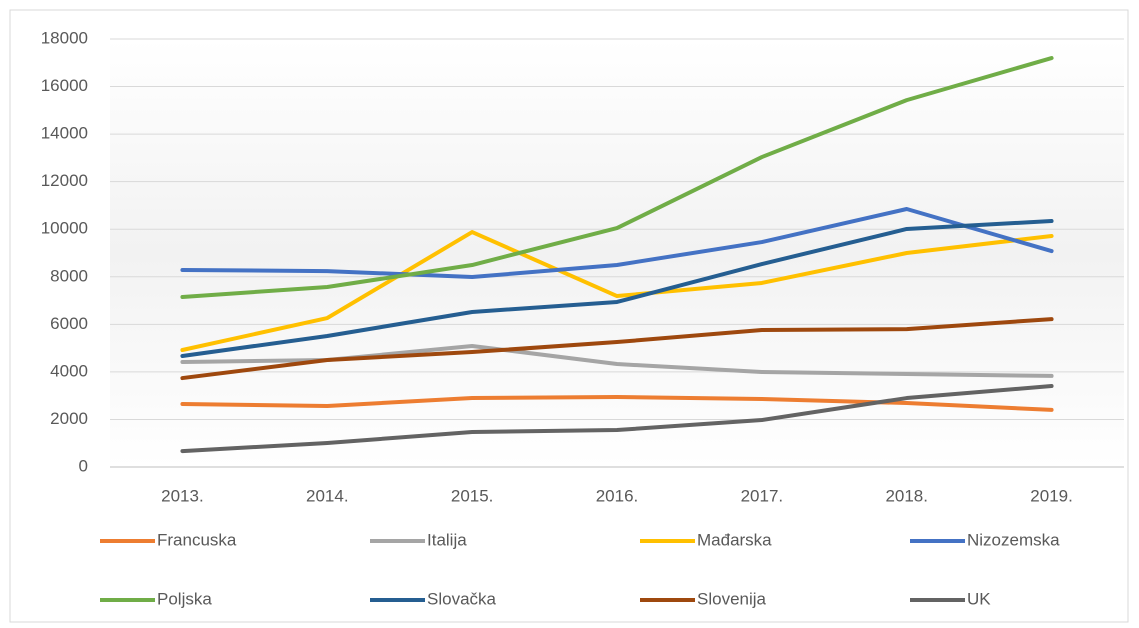  I want to click on y-tick-label: 10000, so click(64, 228).